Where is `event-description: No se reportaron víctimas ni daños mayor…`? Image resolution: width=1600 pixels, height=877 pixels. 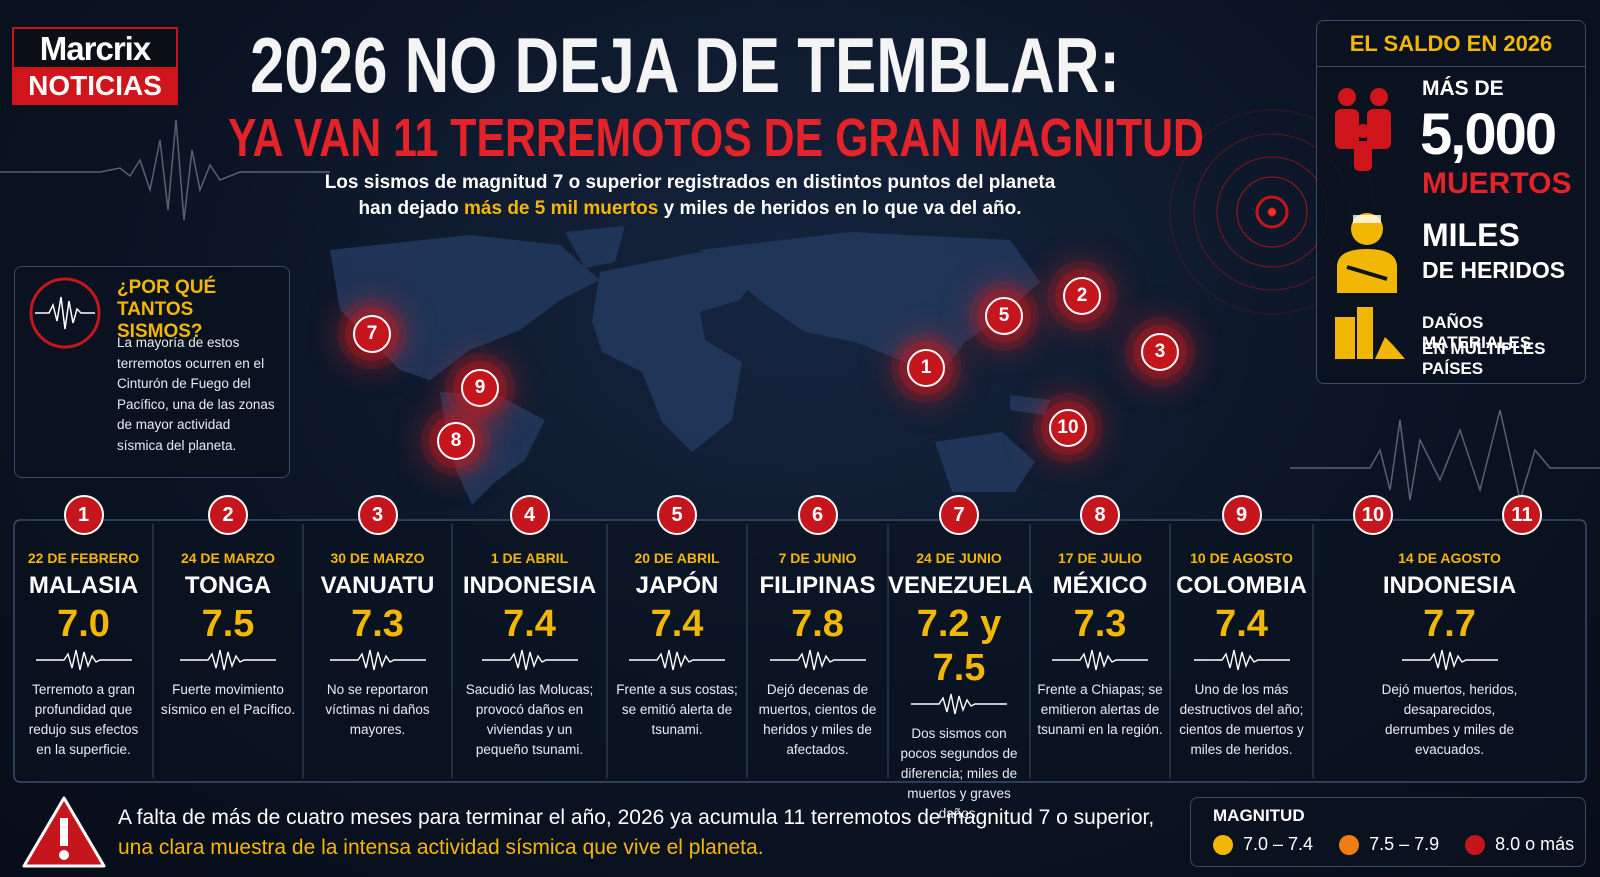
event-description: No se reportaron víctimas ni daños mayor… is located at coordinates (377, 709).